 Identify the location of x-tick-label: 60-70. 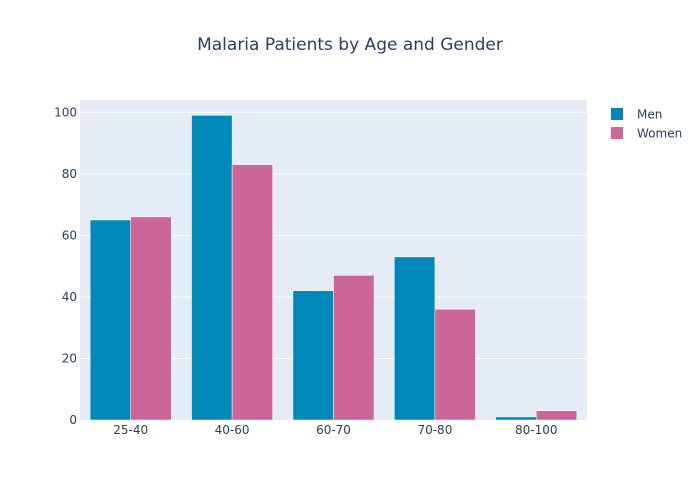
(333, 430).